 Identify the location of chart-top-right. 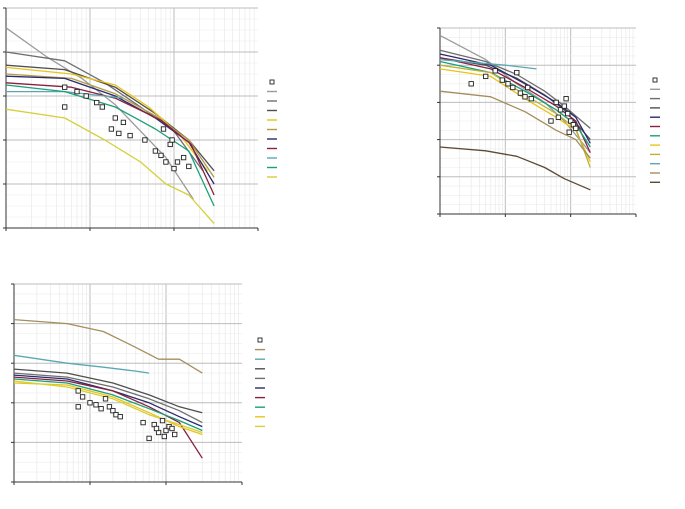
(548, 122).